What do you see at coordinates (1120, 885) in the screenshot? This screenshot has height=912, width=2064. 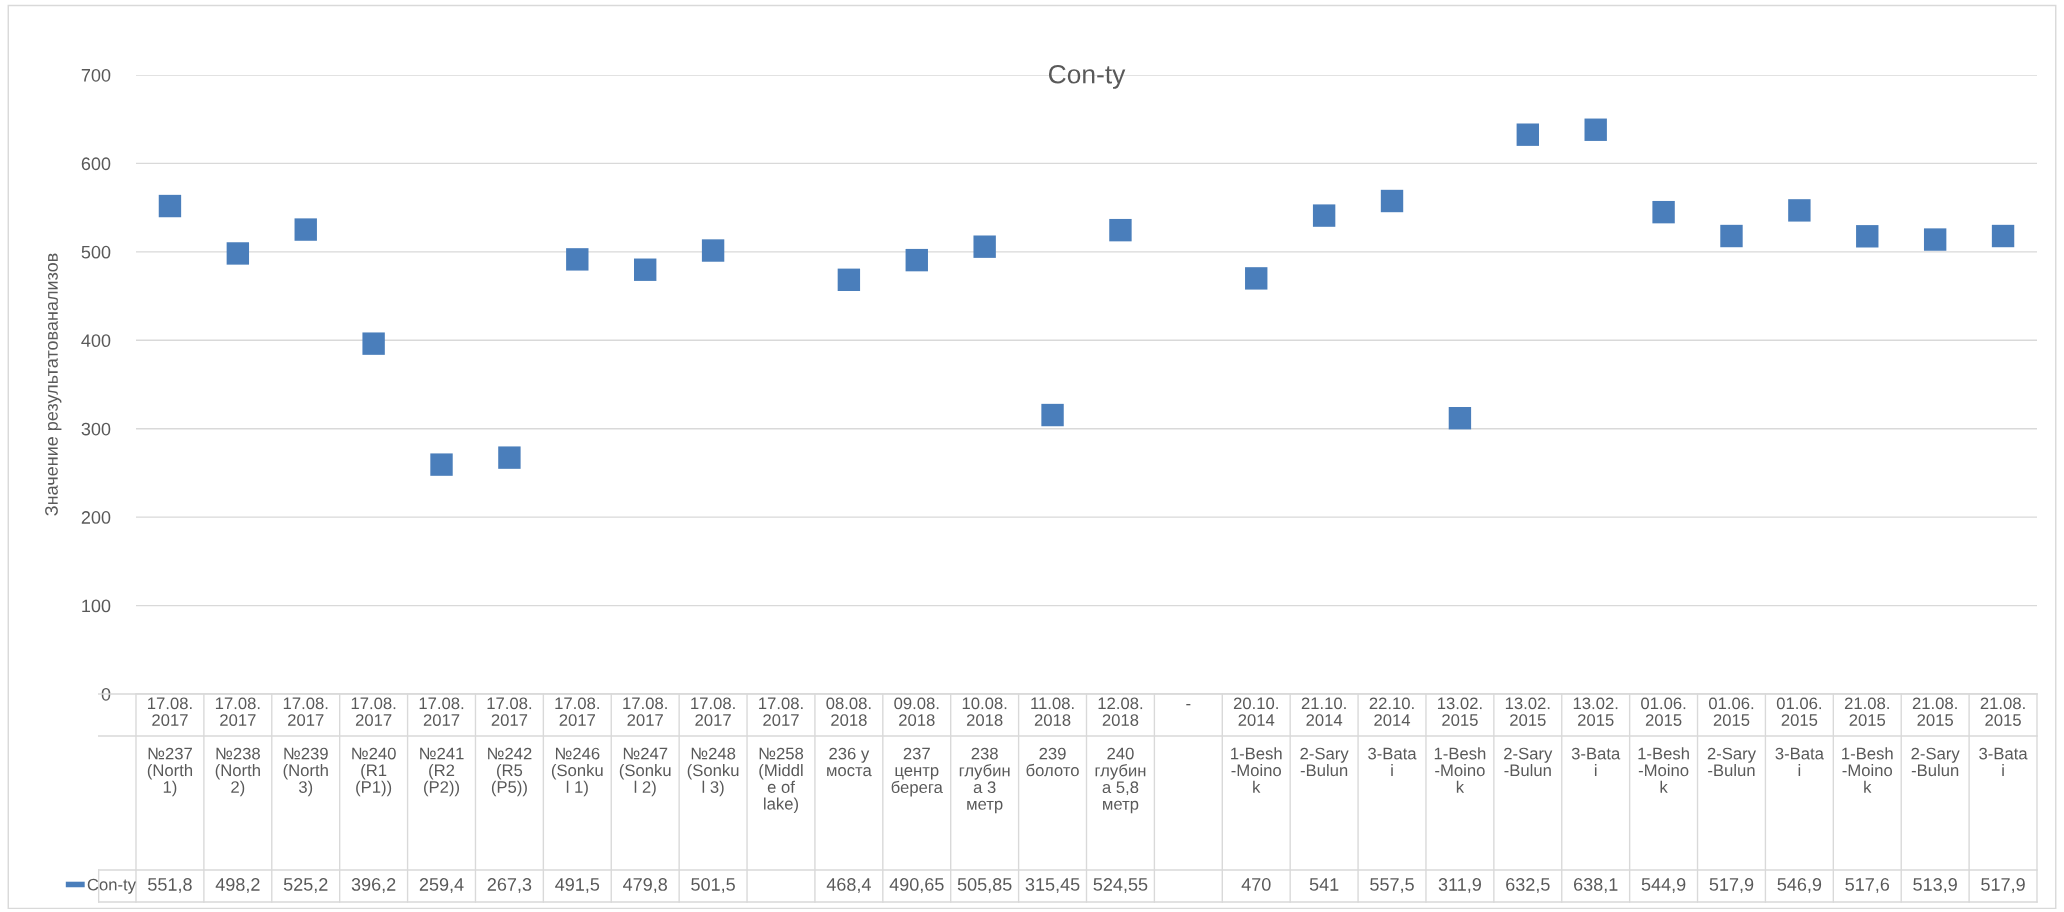 I see `data-label: 524,55` at bounding box center [1120, 885].